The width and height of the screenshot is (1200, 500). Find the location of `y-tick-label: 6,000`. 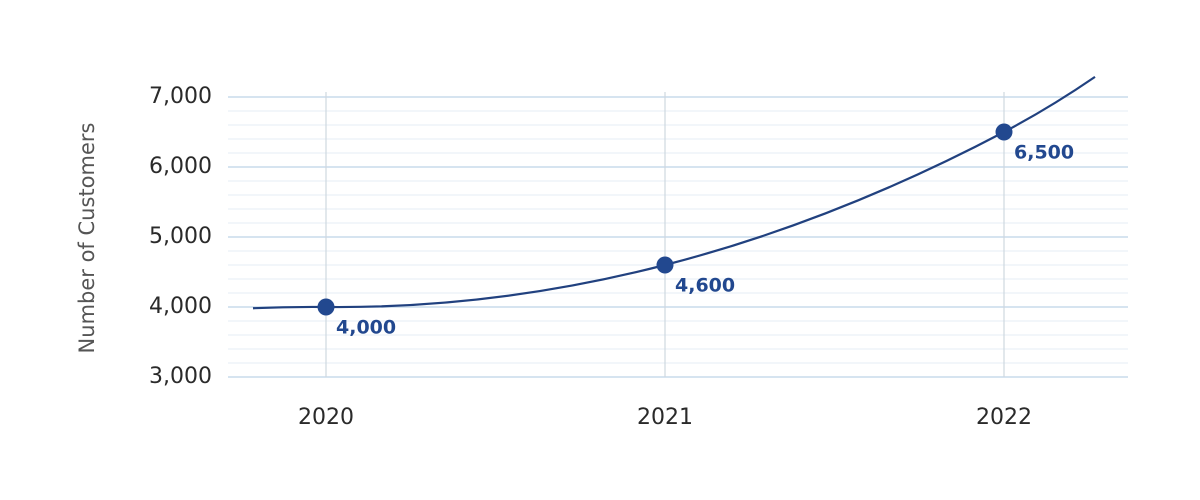

y-tick-label: 6,000 is located at coordinates (180, 166).